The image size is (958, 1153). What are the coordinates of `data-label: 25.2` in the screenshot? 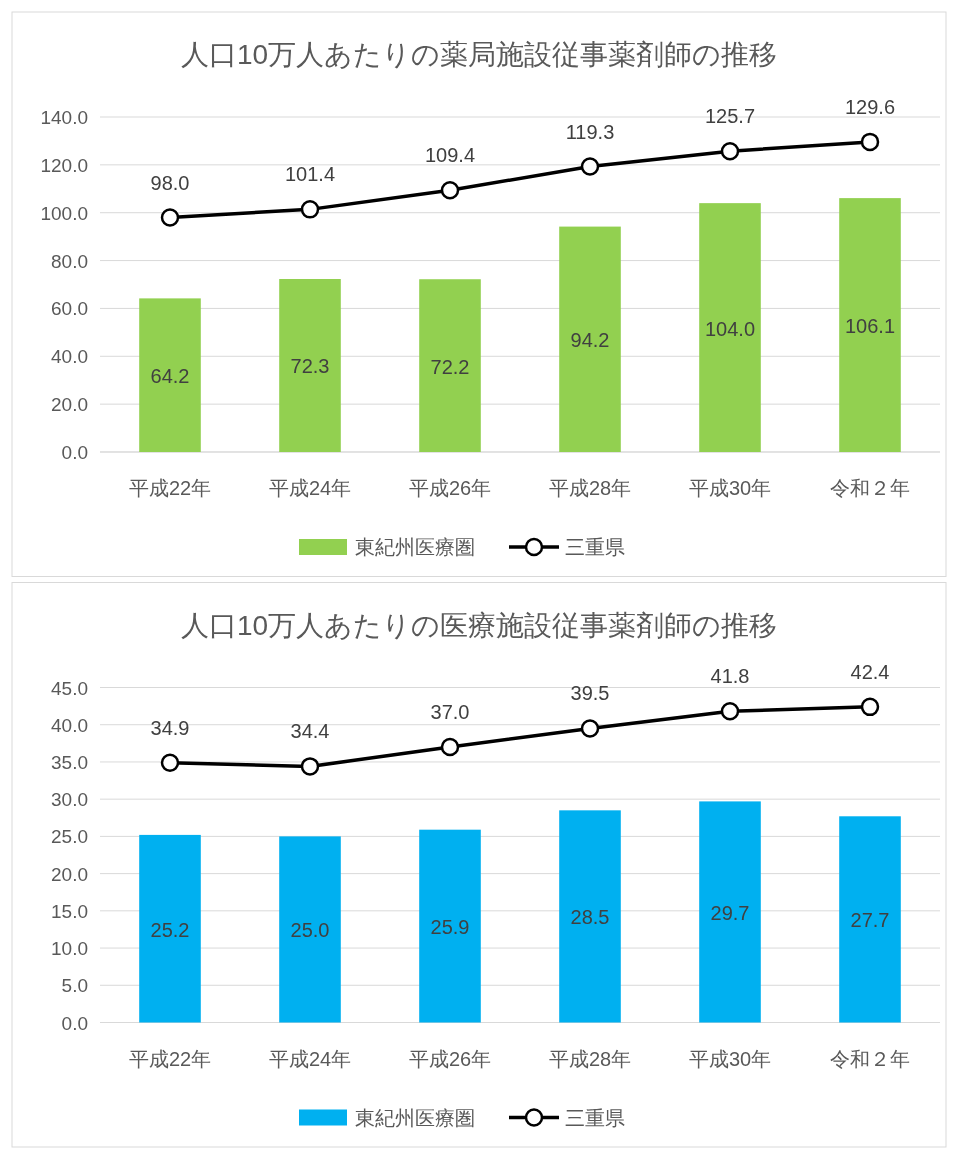 It's located at (170, 929).